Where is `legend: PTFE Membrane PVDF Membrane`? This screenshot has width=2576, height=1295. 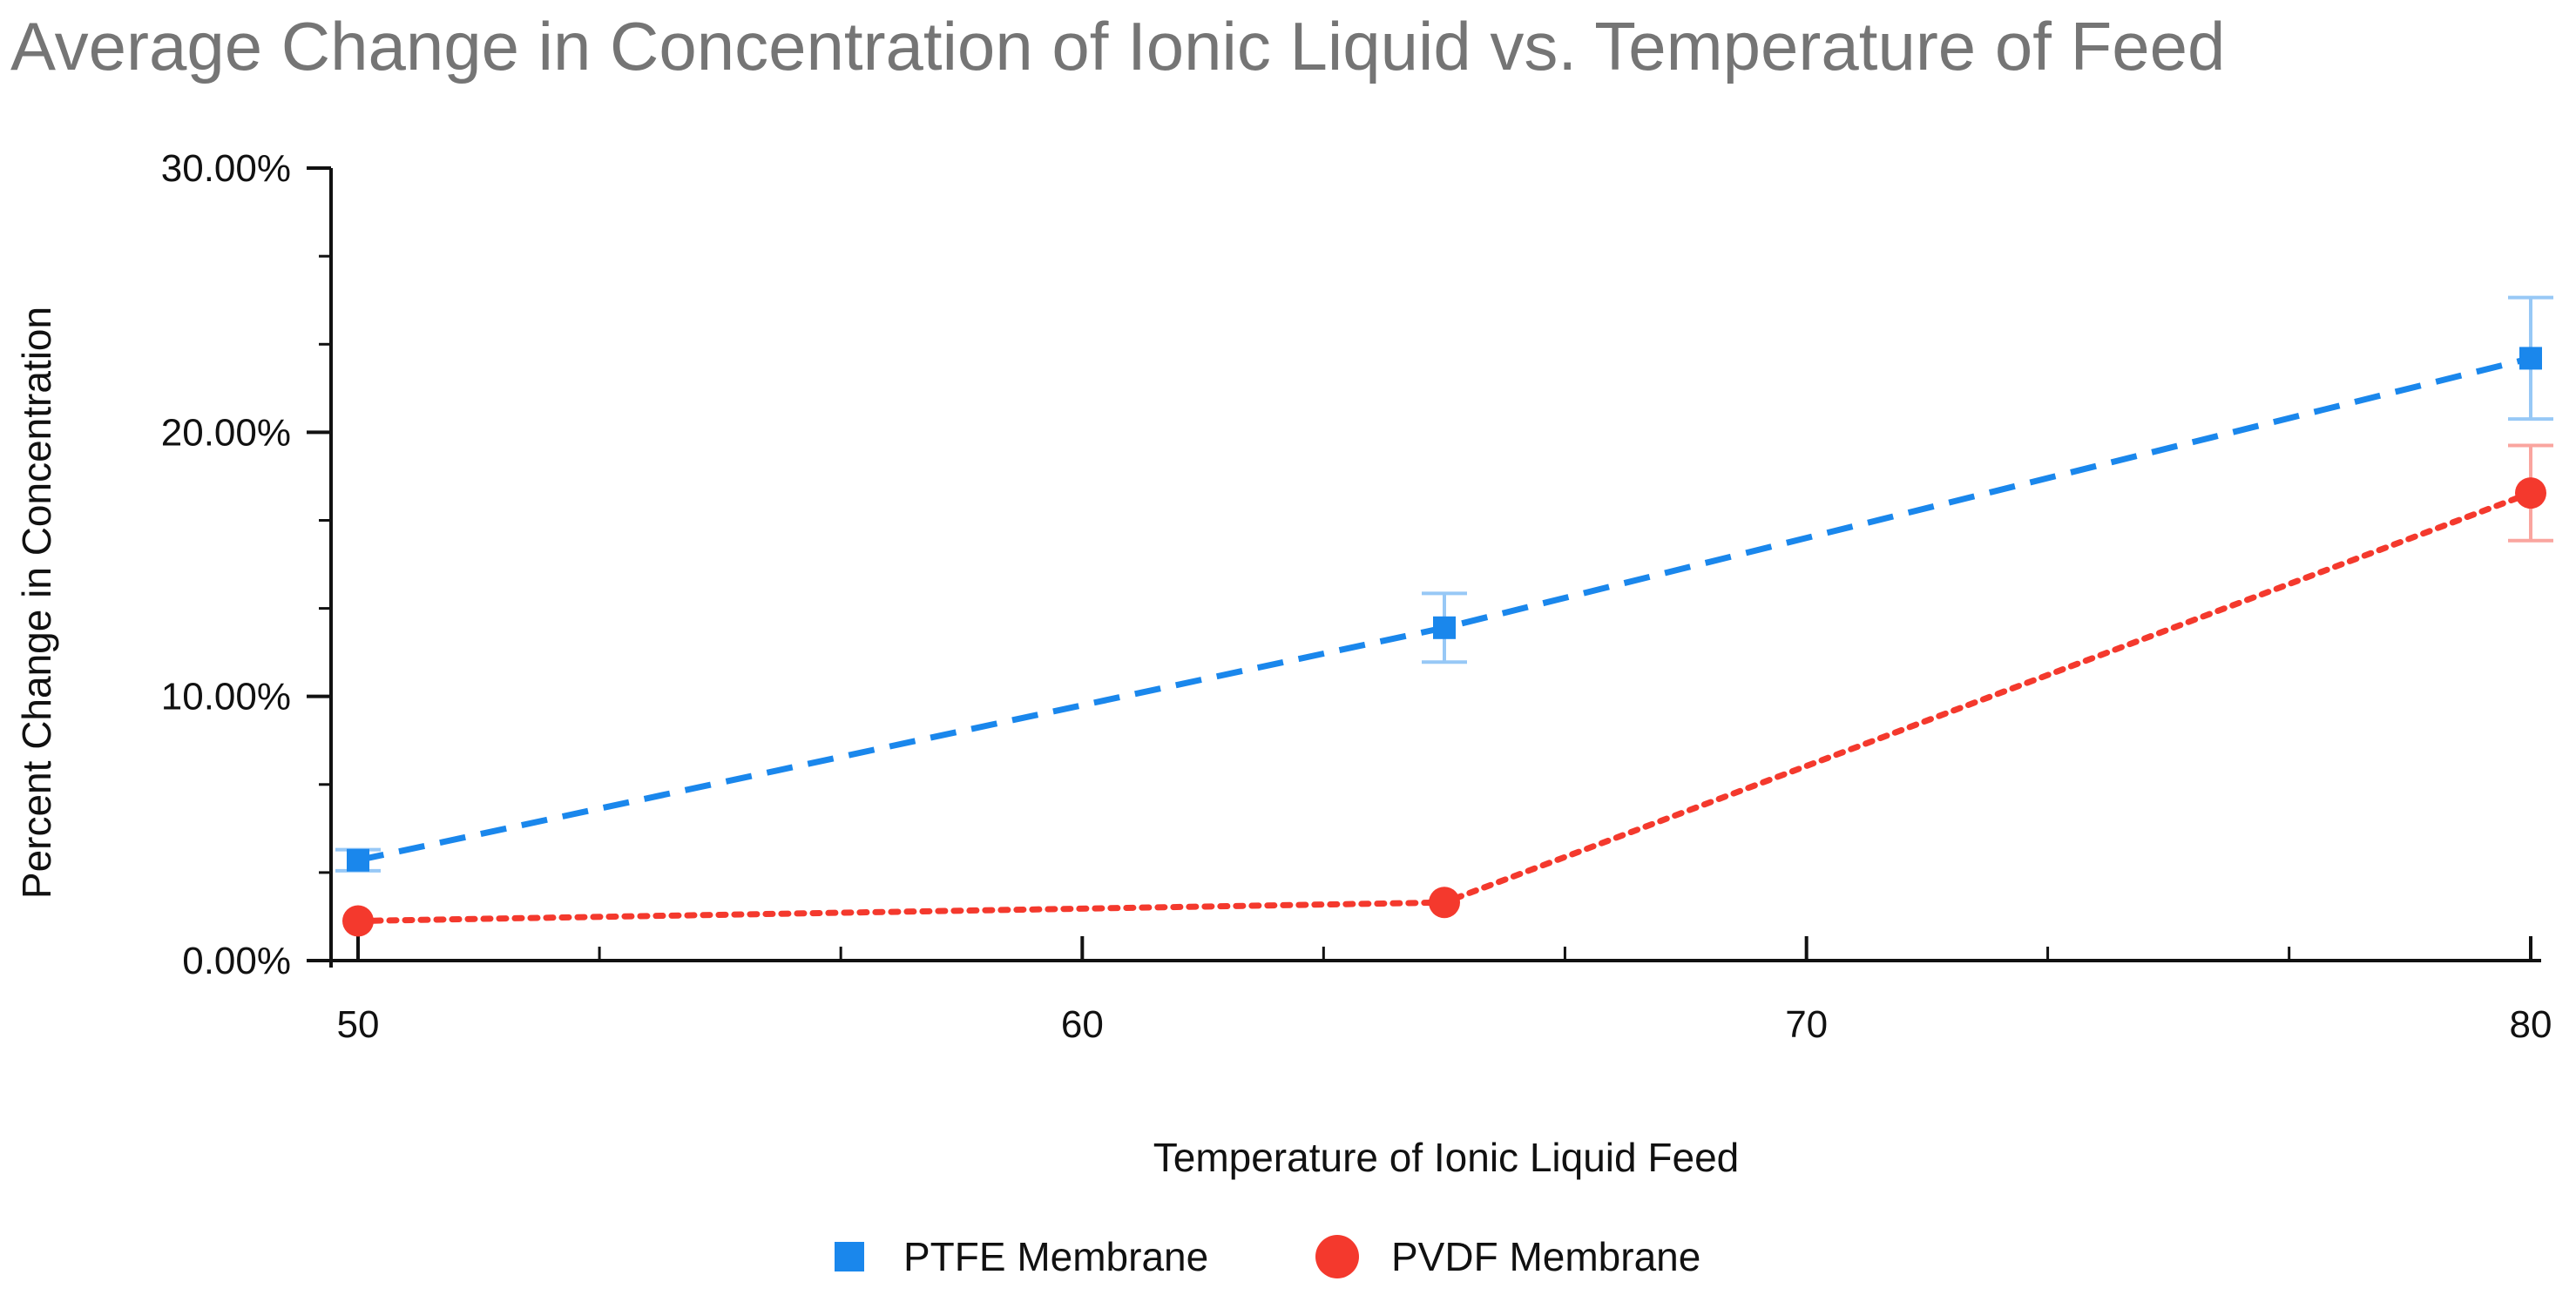 legend: PTFE Membrane PVDF Membrane is located at coordinates (1267, 1257).